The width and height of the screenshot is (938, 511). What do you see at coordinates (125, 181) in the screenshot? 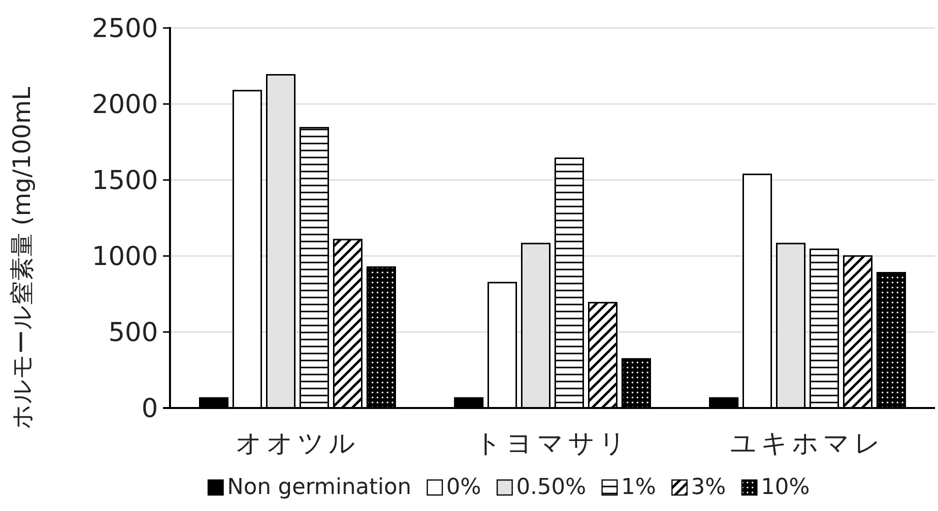
I see `y-tick-label: 1500` at bounding box center [125, 181].